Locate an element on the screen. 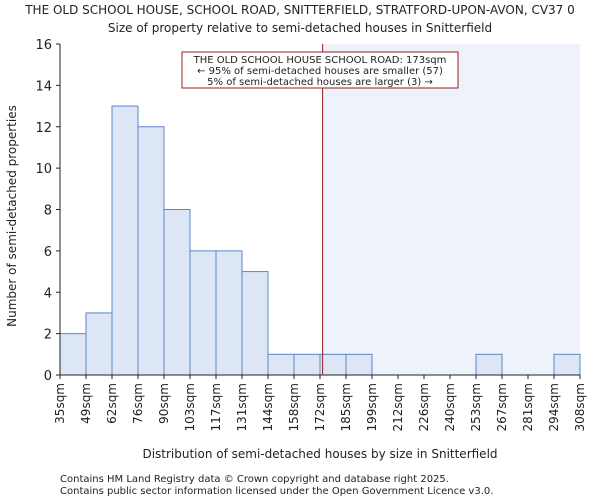 This screenshot has height=500, width=600. x-tick-label: 281sqm is located at coordinates (528, 407).